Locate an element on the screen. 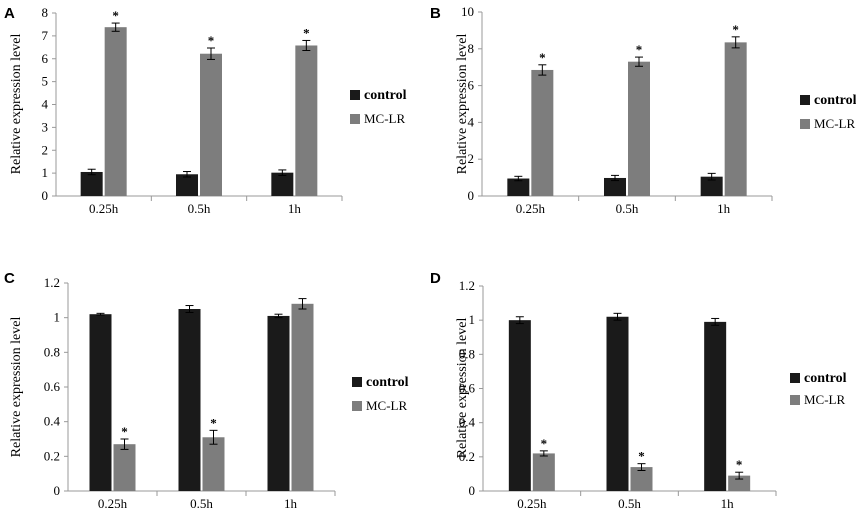 The height and width of the screenshot is (510, 856). y-tick-label: 3 is located at coordinates (45, 126).